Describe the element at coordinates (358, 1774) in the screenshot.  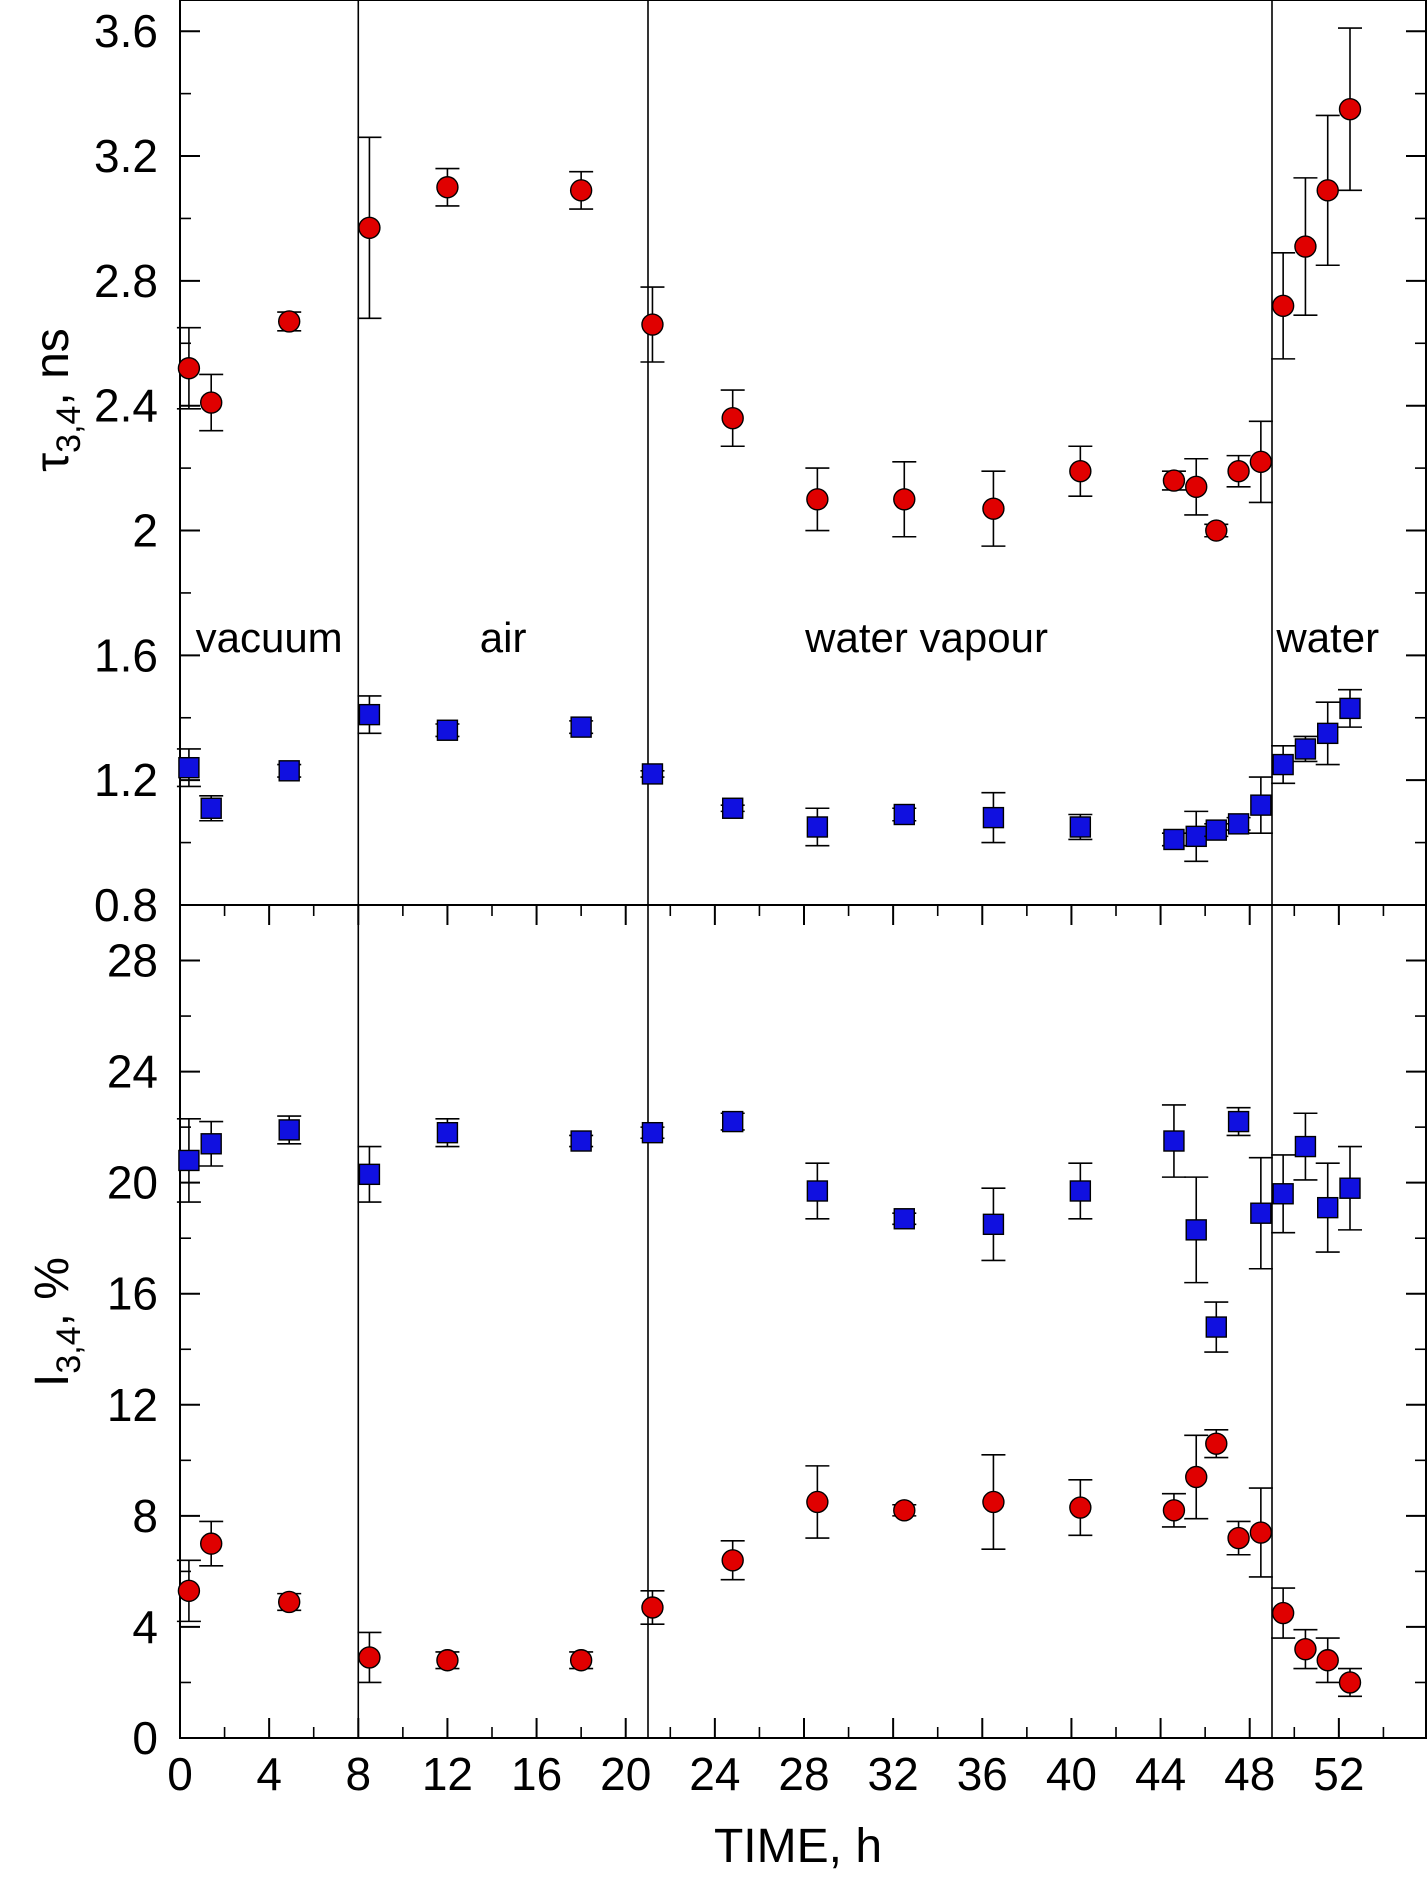
I see `x-tick-label: 8` at that location.